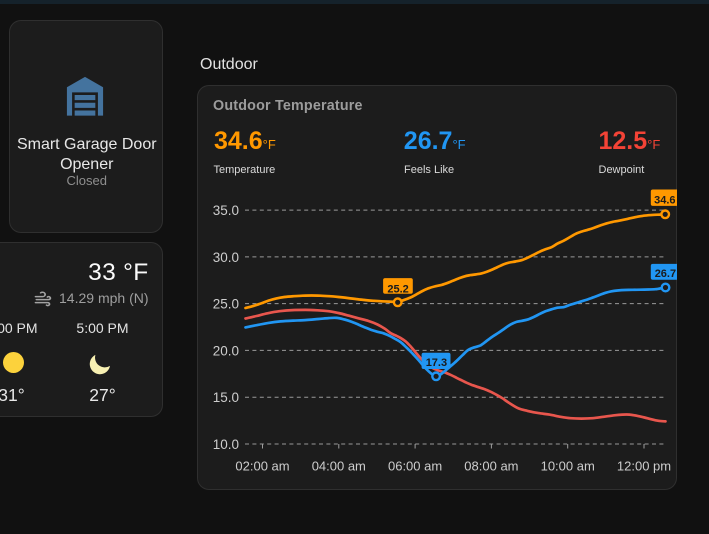 Image resolution: width=709 pixels, height=534 pixels. What do you see at coordinates (397, 289) in the screenshot?
I see `svg-text: 25.2` at bounding box center [397, 289].